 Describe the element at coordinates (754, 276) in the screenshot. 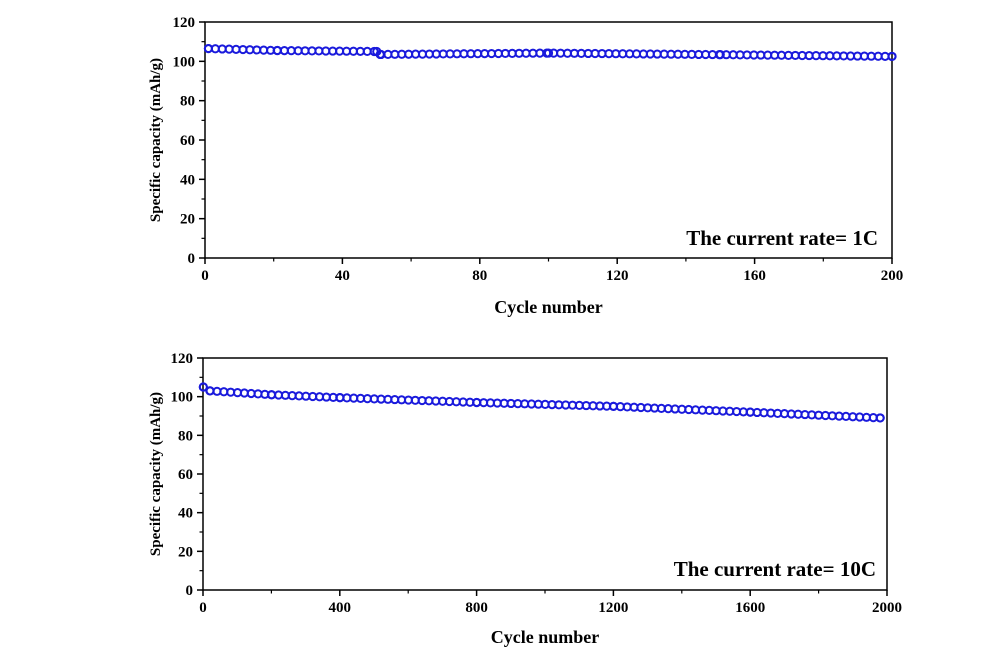

I see `x-tick-label: 160` at that location.